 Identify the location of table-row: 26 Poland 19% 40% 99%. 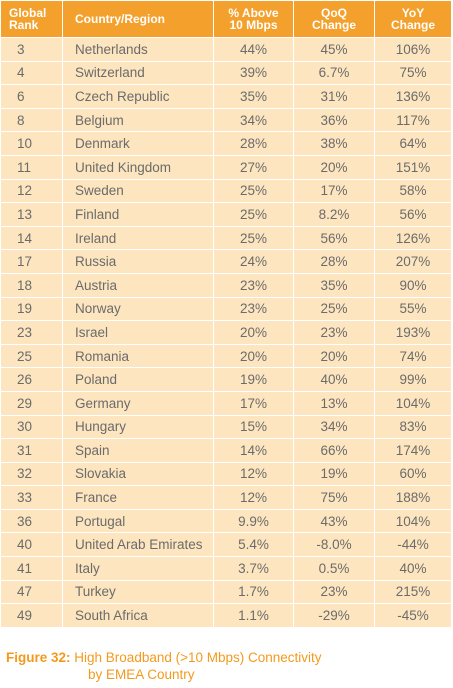
(226, 379).